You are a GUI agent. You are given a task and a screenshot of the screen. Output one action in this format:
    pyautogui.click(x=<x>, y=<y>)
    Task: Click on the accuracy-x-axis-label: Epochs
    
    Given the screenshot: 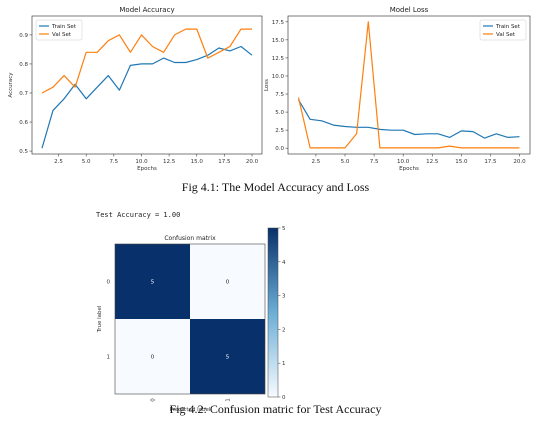 What is the action you would take?
    pyautogui.click(x=147, y=169)
    